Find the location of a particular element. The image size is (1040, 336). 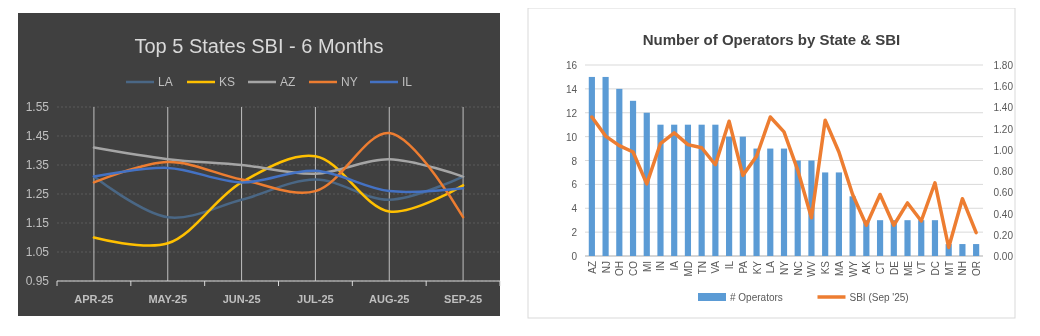

y-tick-label: 16 is located at coordinates (571, 65).